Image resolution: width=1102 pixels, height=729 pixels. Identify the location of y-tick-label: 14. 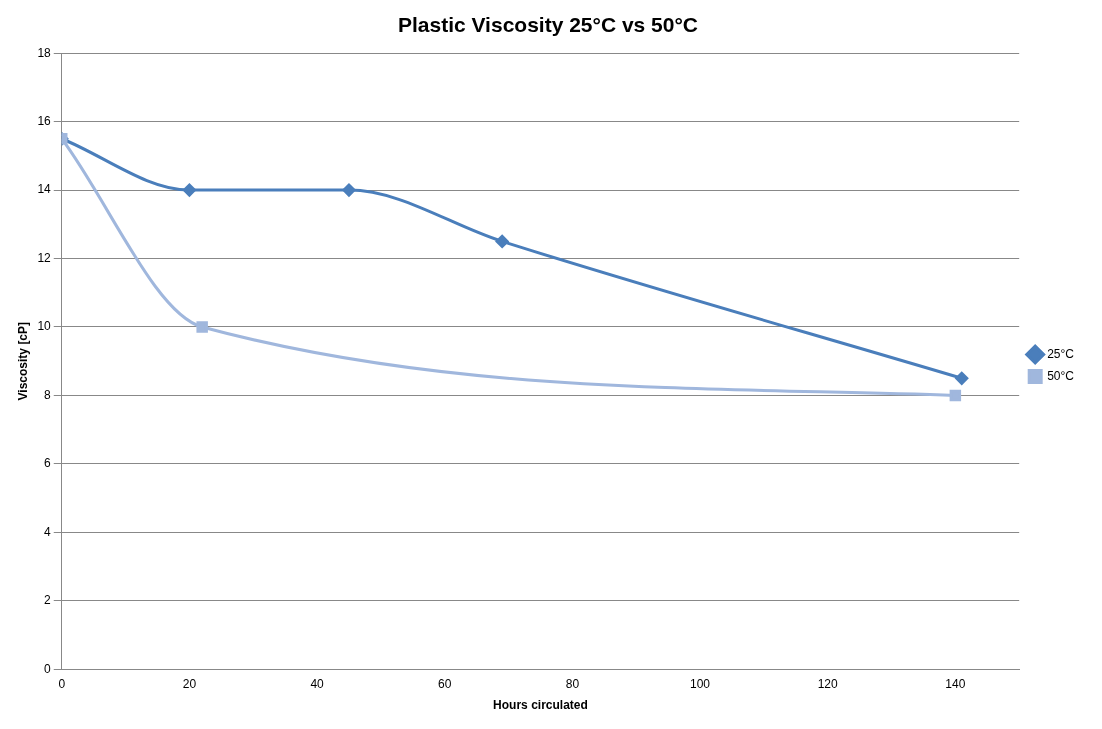
(44, 189).